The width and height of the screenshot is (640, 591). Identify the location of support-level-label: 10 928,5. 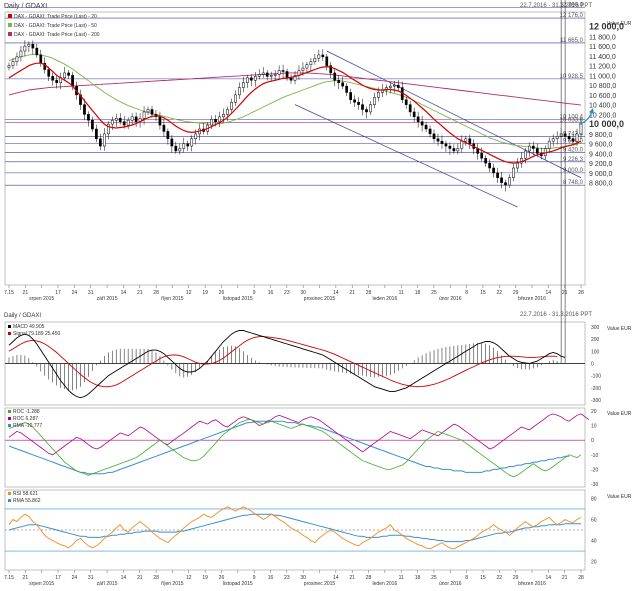
(572, 77).